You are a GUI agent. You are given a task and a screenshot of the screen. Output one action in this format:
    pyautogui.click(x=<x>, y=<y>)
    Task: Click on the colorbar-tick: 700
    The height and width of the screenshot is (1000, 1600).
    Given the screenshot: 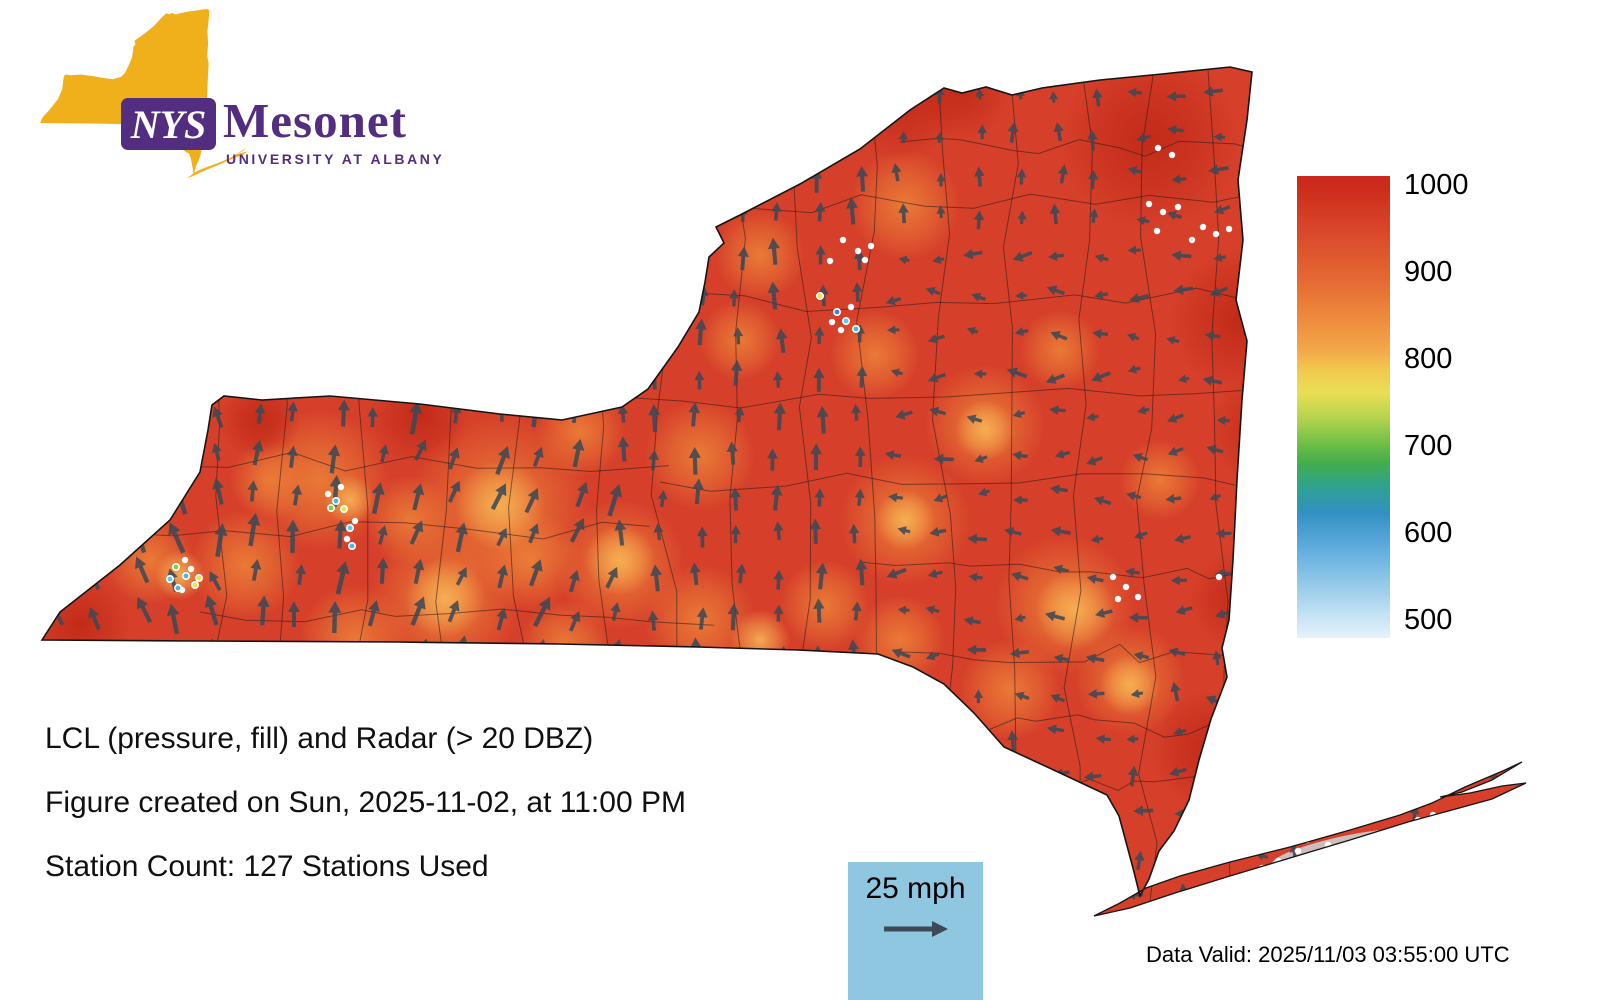 What is the action you would take?
    pyautogui.click(x=1428, y=446)
    